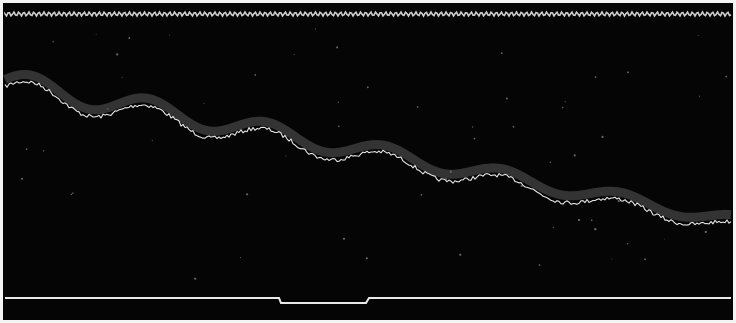  I want to click on timing-wave, so click(368, 14).